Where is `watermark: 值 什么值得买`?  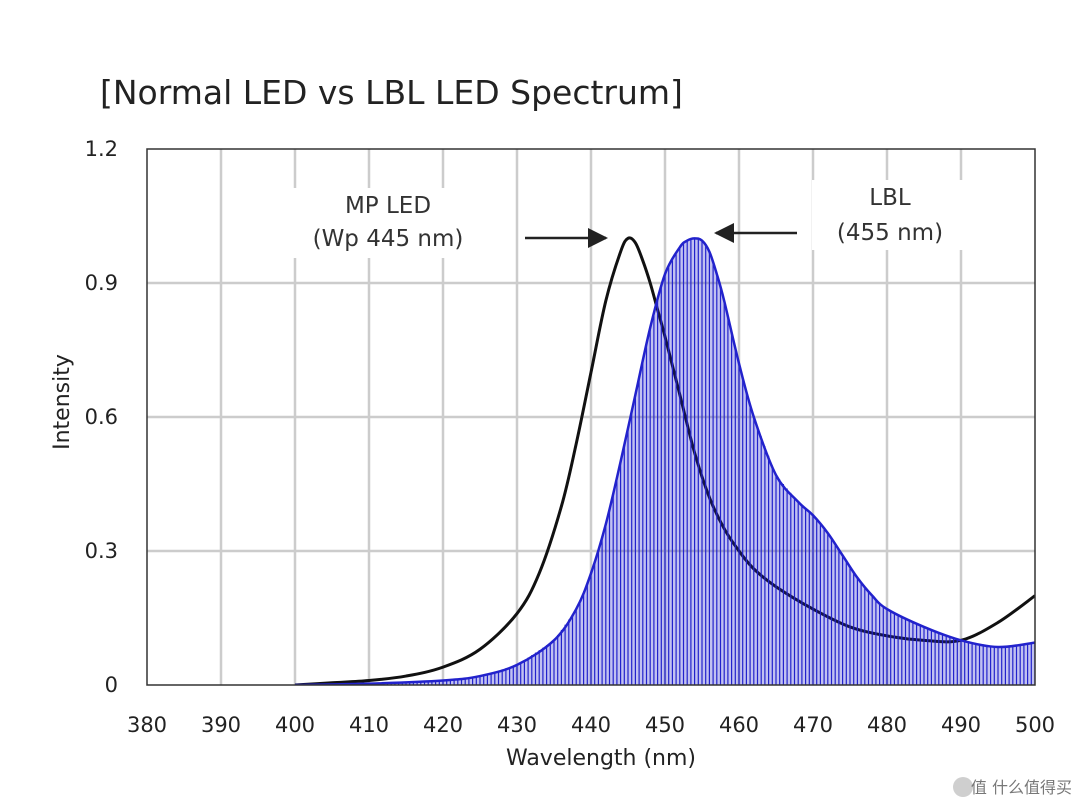 watermark: 值 什么值得买 is located at coordinates (1012, 787).